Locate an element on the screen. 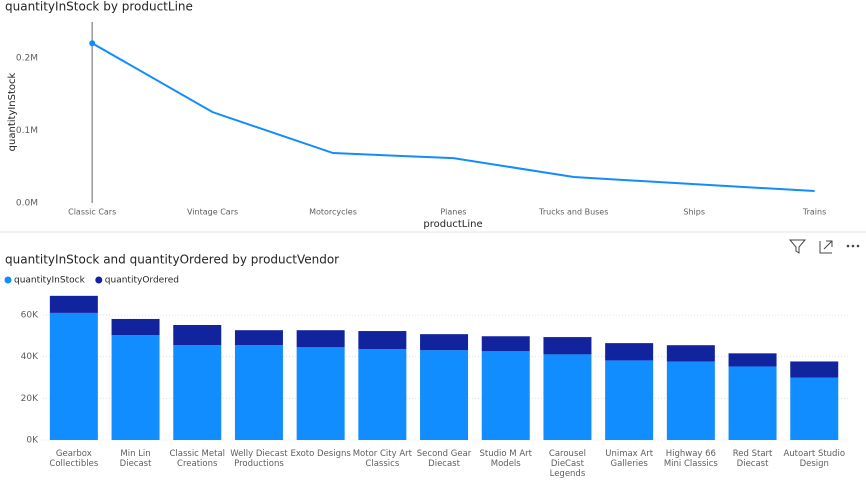  x-tick-label: Welly Diecast Productions is located at coordinates (259, 459).